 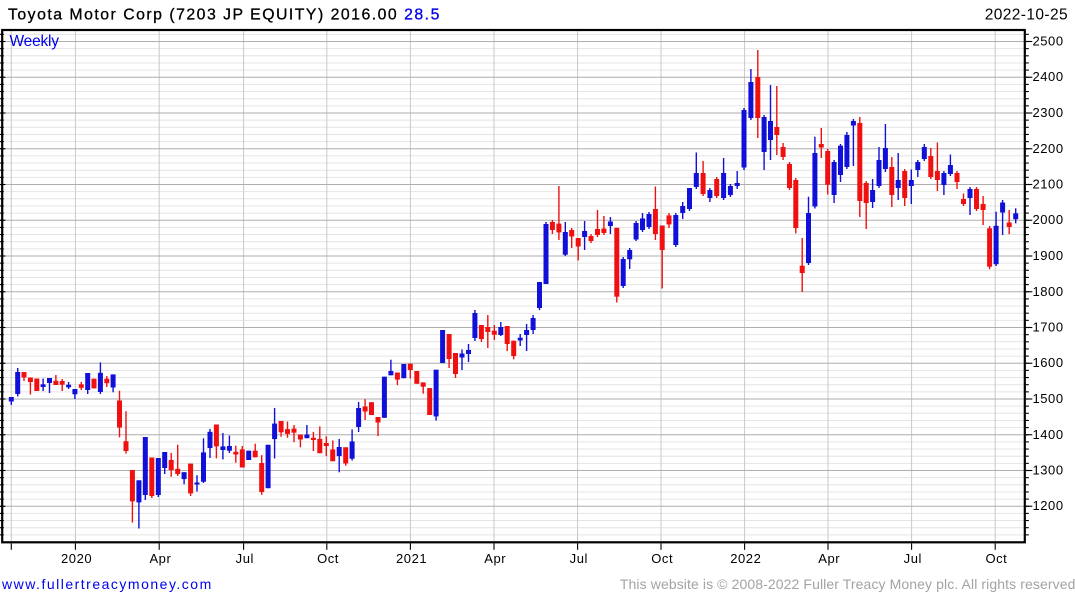 What do you see at coordinates (1026, 15) in the screenshot?
I see `svg-text: 2022-10-25` at bounding box center [1026, 15].